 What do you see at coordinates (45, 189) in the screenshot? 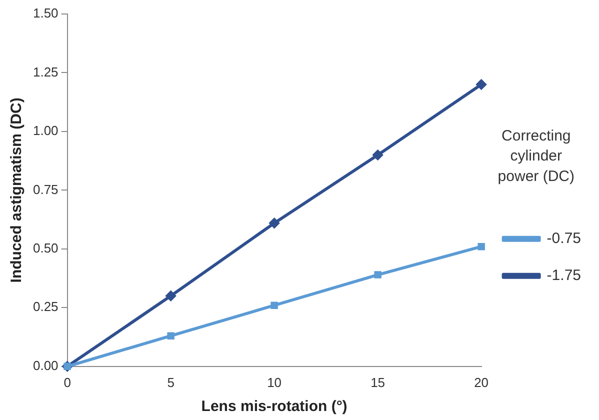
I see `y-tick-label: 0.75` at bounding box center [45, 189].